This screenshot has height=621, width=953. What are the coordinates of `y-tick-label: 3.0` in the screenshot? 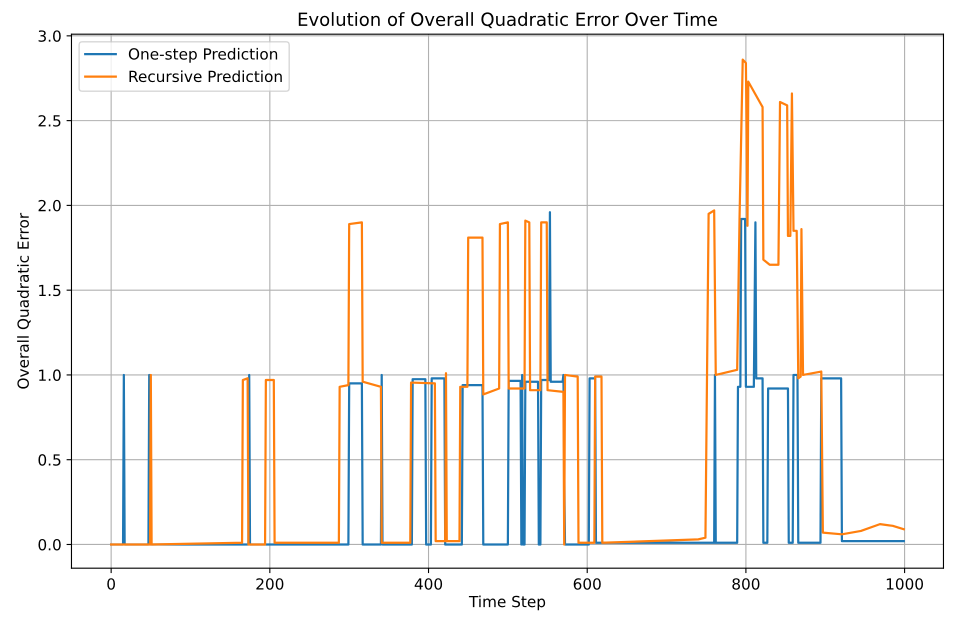 It's located at (49, 36).